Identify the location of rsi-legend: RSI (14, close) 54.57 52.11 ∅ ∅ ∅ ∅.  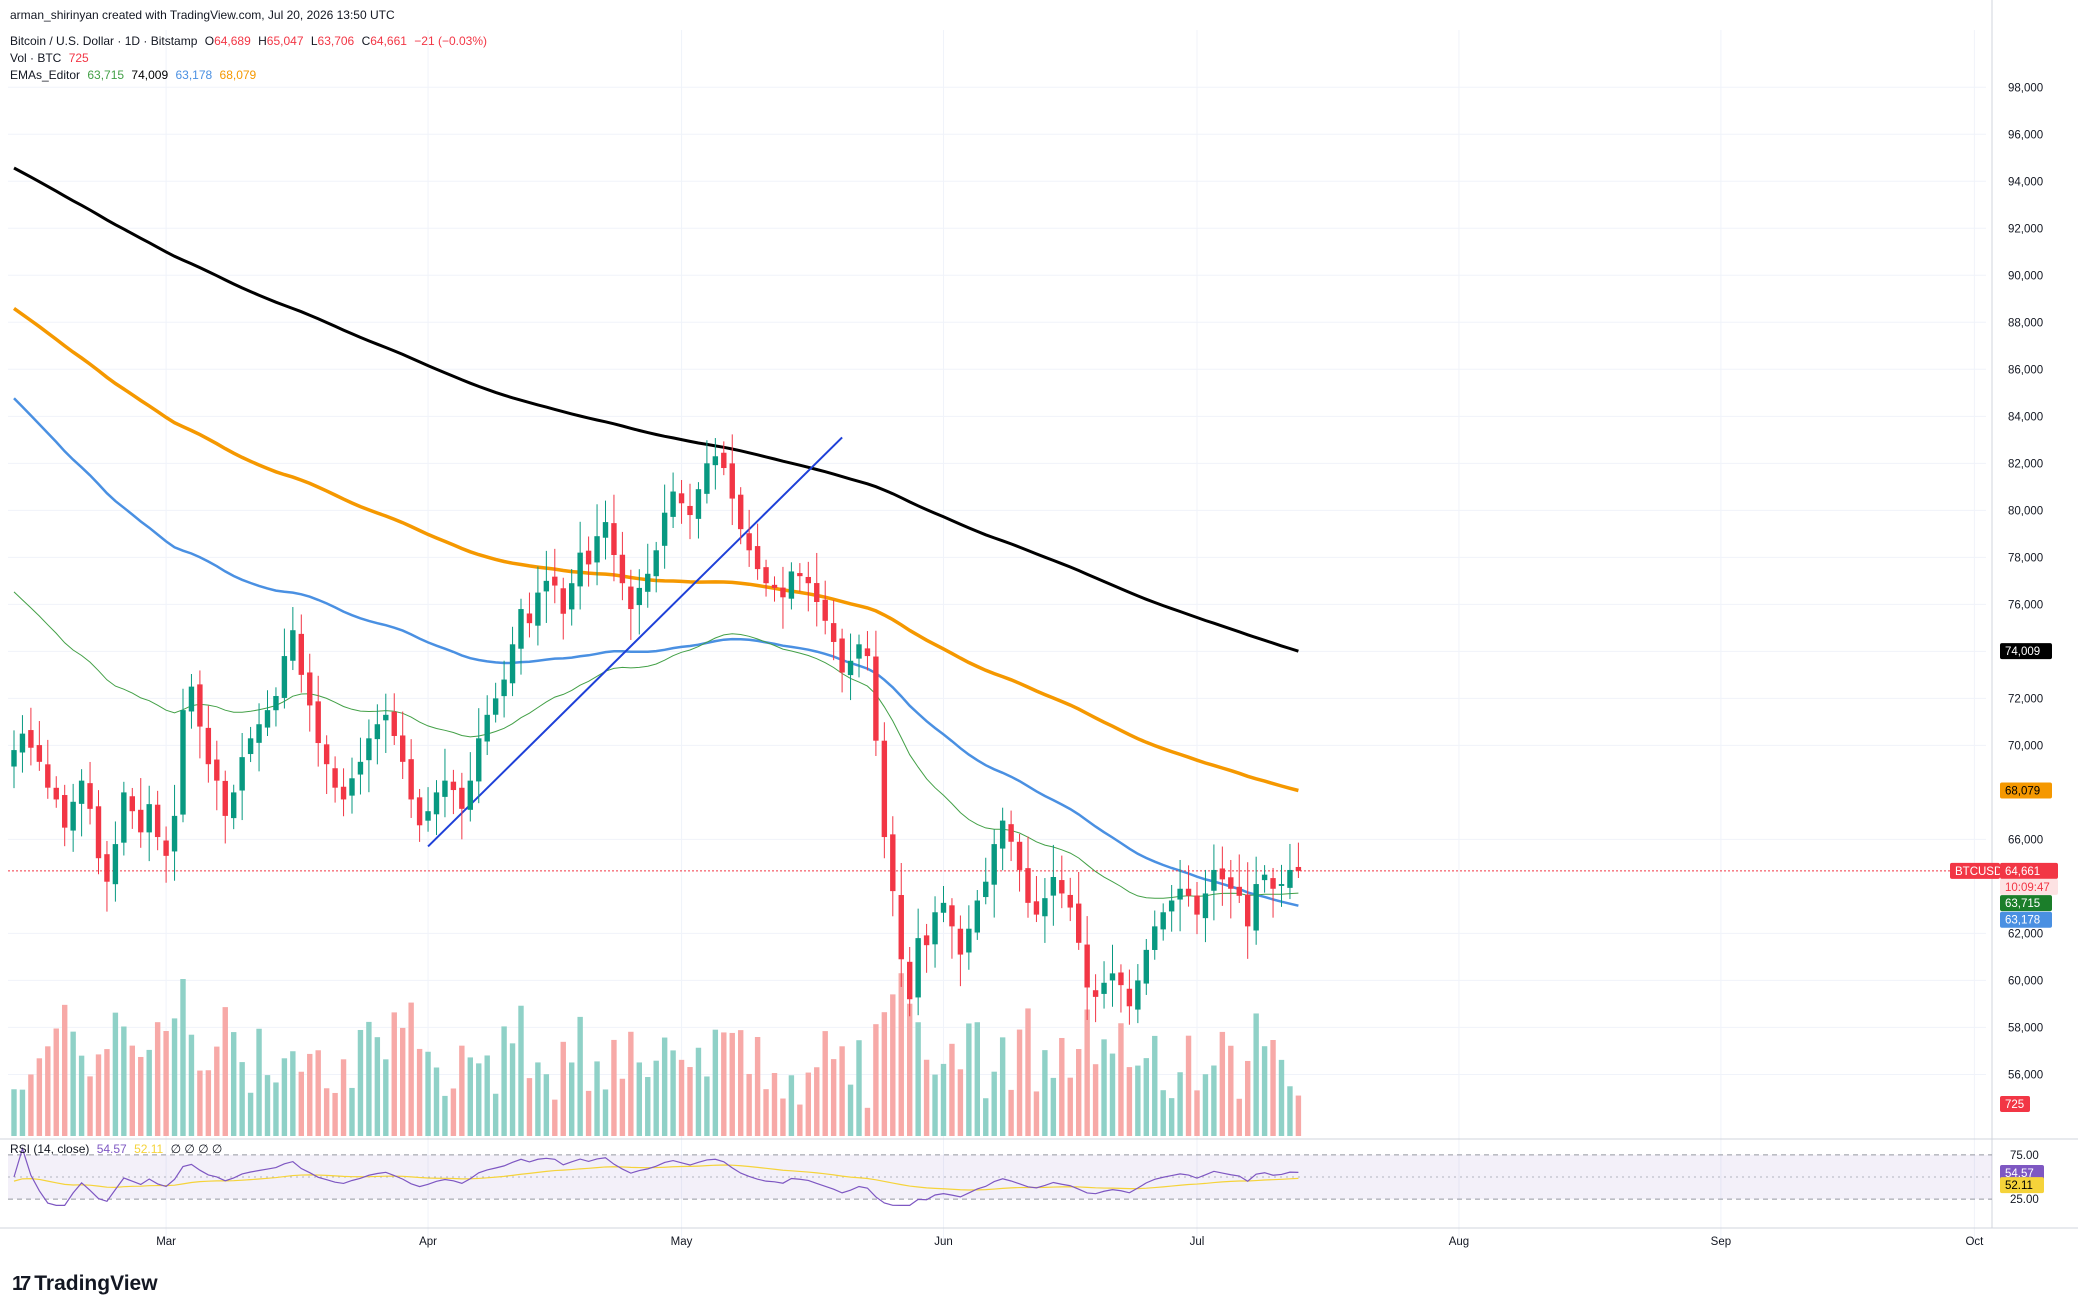
(118, 1149).